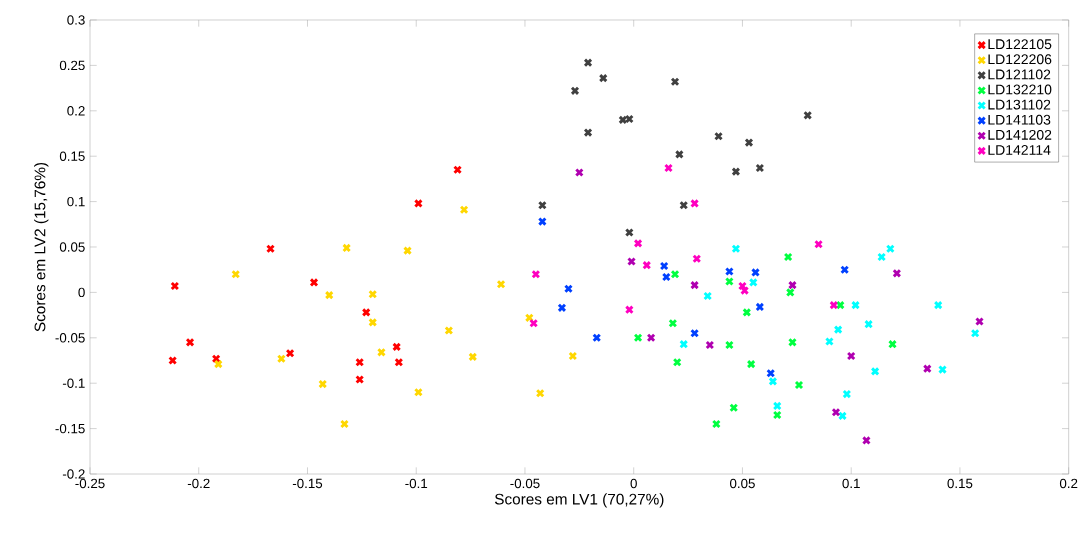 The height and width of the screenshot is (533, 1084). What do you see at coordinates (1020, 89) in the screenshot?
I see `legend-label: LD132210` at bounding box center [1020, 89].